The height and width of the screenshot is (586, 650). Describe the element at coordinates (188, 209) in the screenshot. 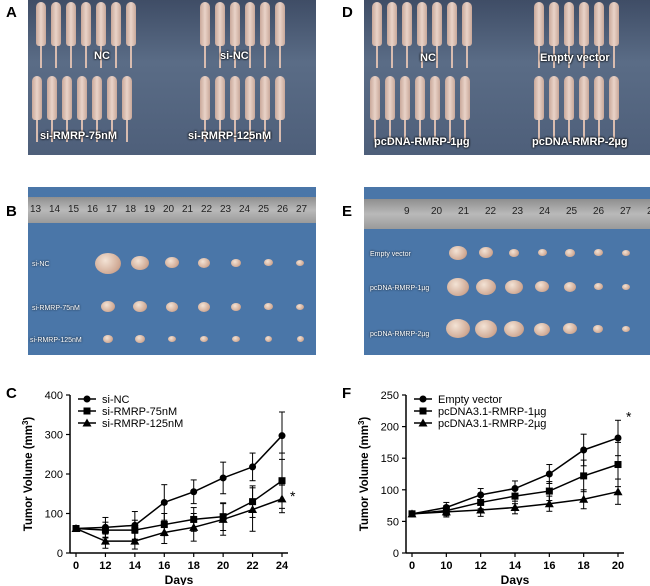

I see `ruler-tick-label: 21` at that location.